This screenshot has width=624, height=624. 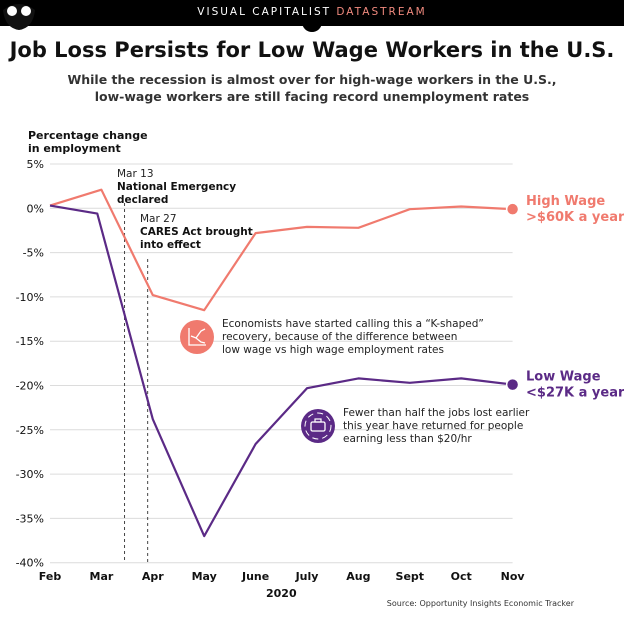 I want to click on x-tick-label: Feb, so click(x=50, y=576).